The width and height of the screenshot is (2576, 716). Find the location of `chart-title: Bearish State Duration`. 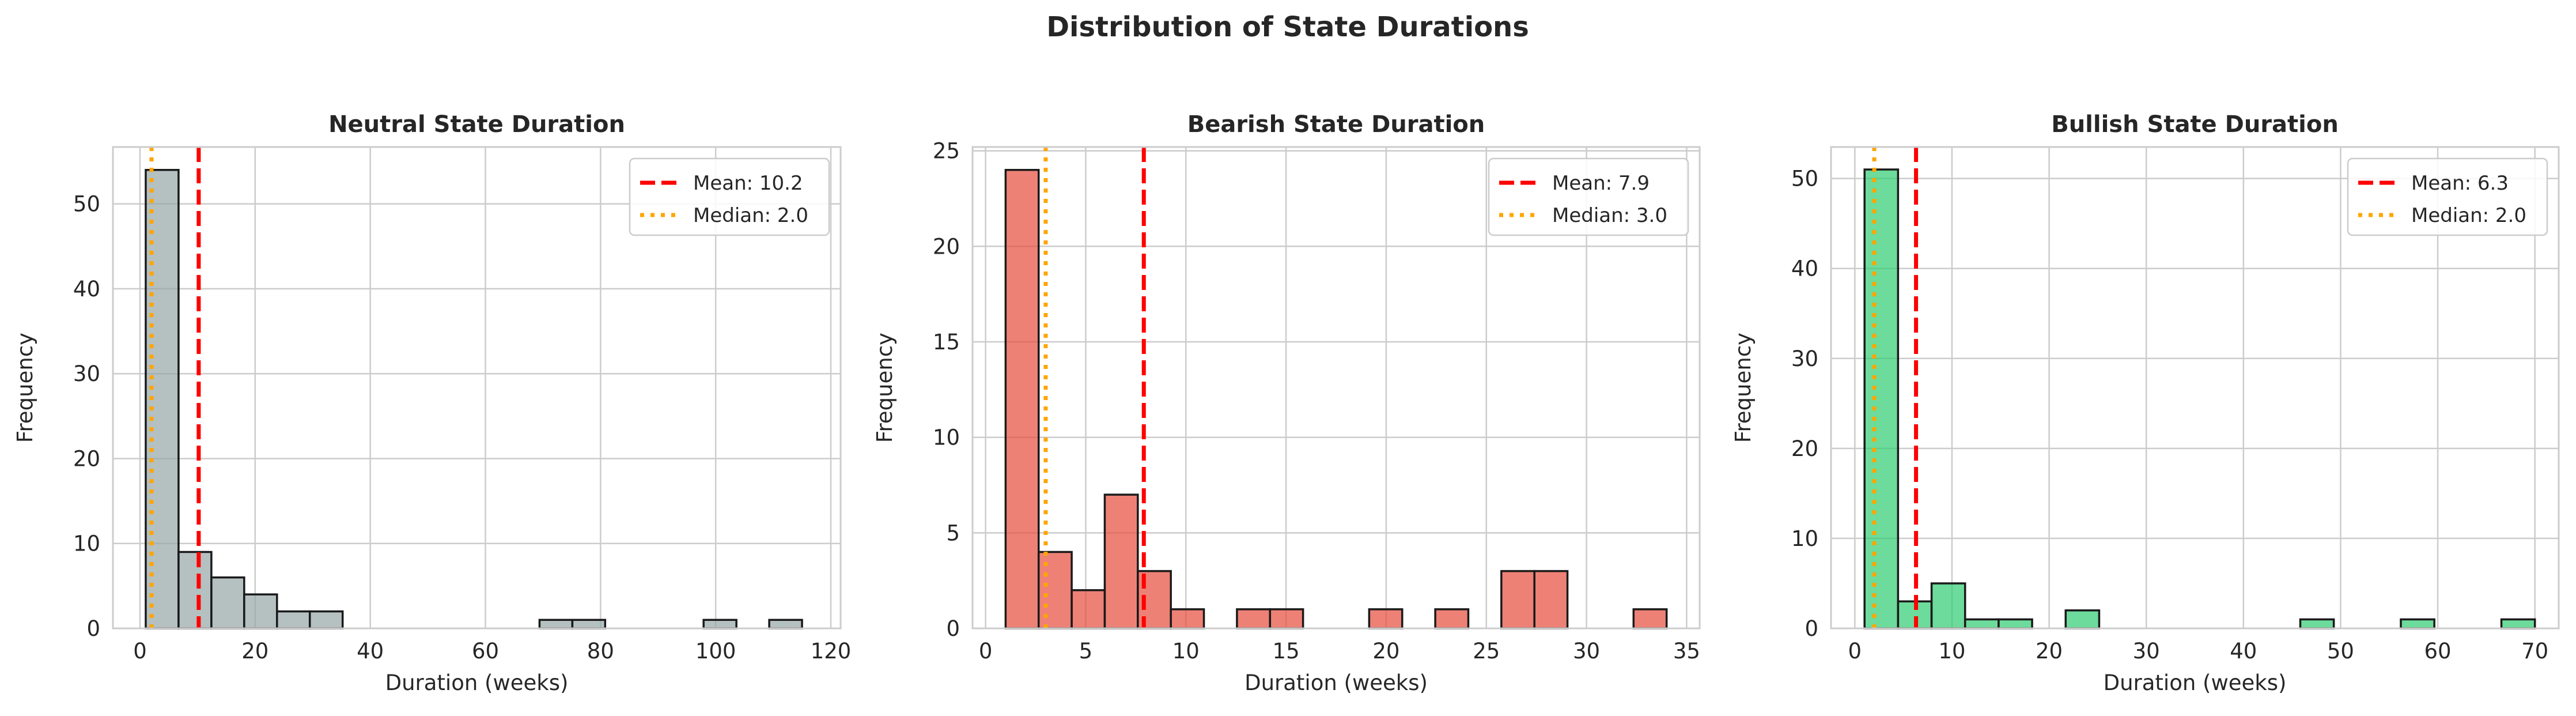

chart-title: Bearish State Duration is located at coordinates (1336, 125).